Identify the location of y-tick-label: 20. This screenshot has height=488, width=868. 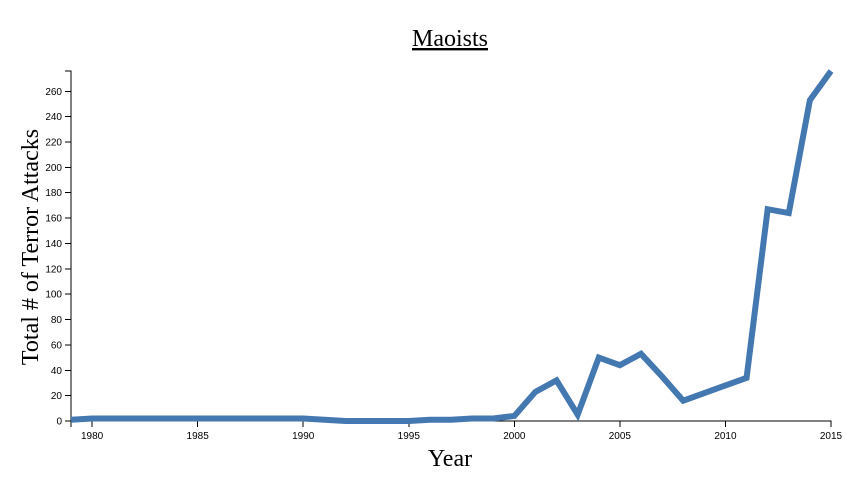
(57, 396).